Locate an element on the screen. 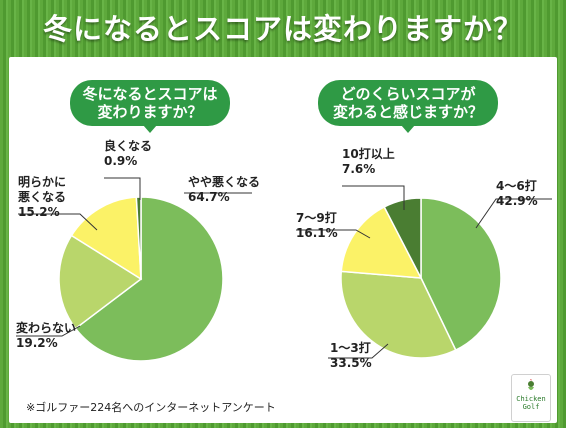 The image size is (566, 428). logo-text-1: Chicken is located at coordinates (531, 399).